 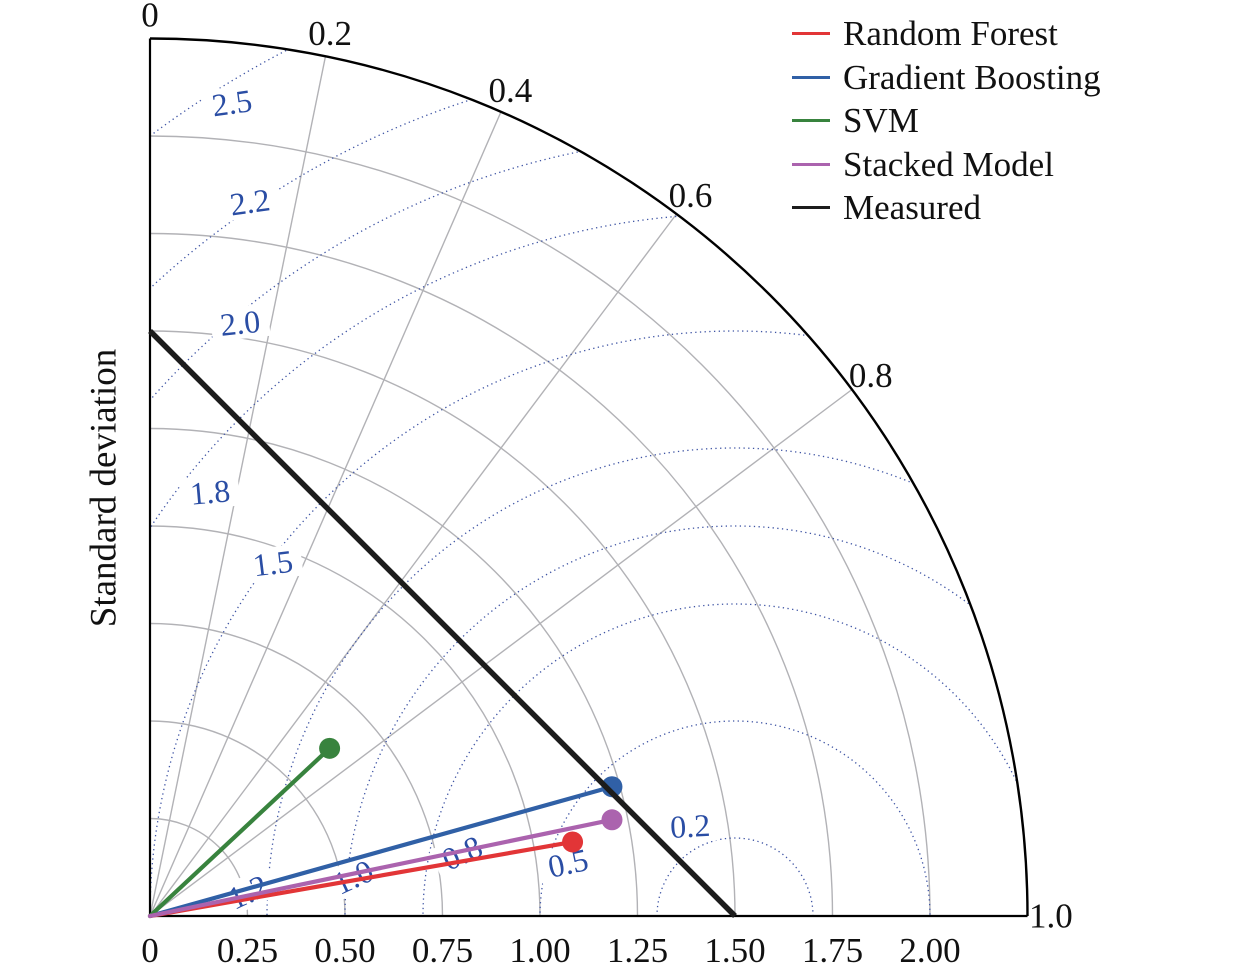 I want to click on legend-item-stacked-model: Stacked Model, so click(x=946, y=165).